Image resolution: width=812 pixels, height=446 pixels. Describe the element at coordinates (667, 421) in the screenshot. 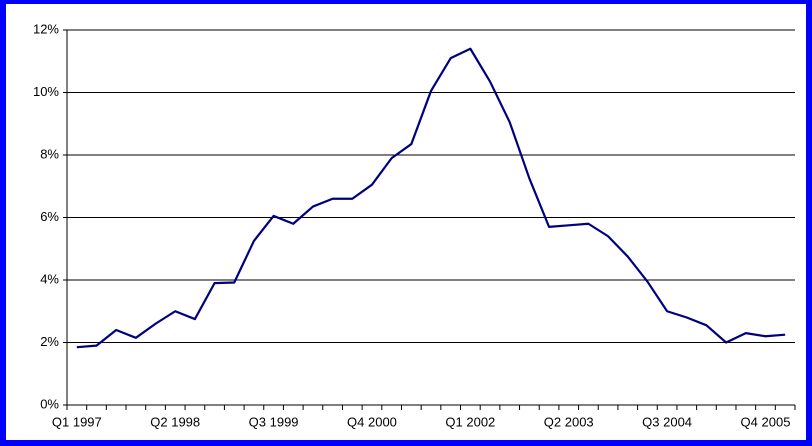

I see `x-tick-label: Q3 2004` at that location.